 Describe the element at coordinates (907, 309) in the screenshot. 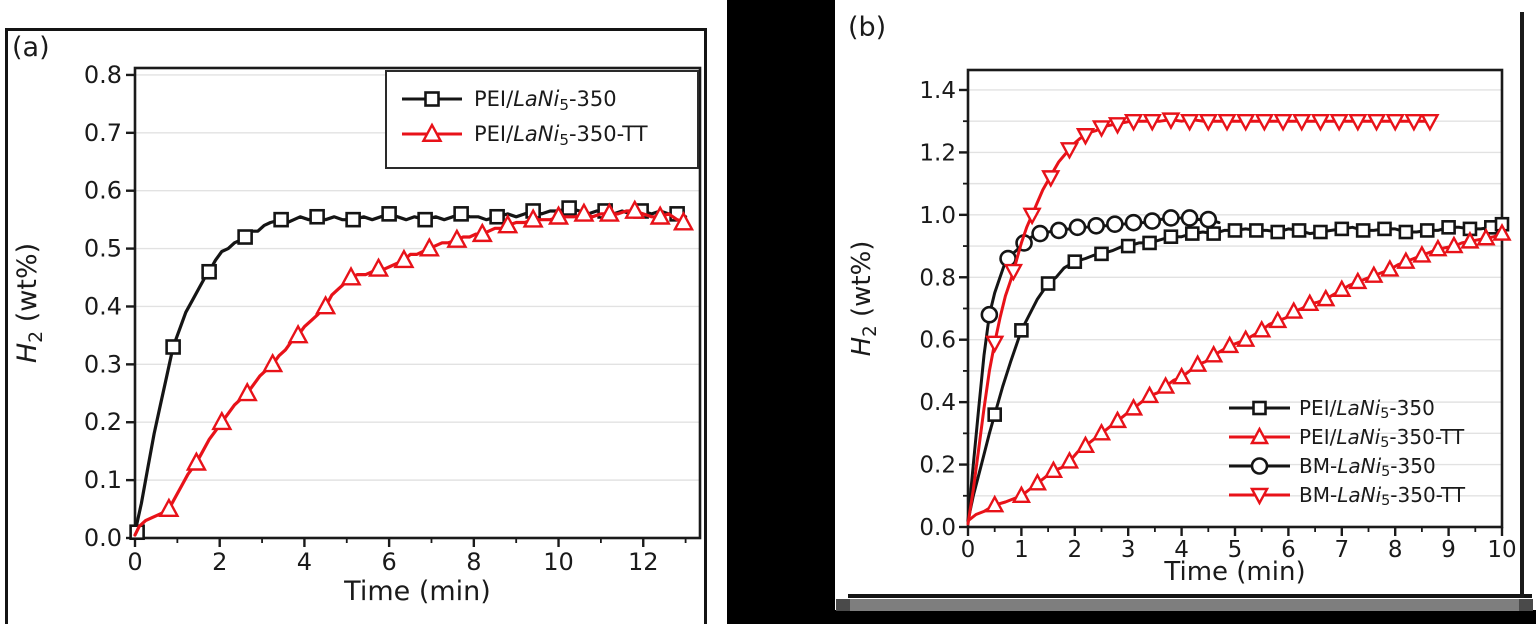

I see `y-axis: 0.0 0.2 0.4 0.6 0.8 1.0 1.2 1.4 H2 (wt%)` at that location.